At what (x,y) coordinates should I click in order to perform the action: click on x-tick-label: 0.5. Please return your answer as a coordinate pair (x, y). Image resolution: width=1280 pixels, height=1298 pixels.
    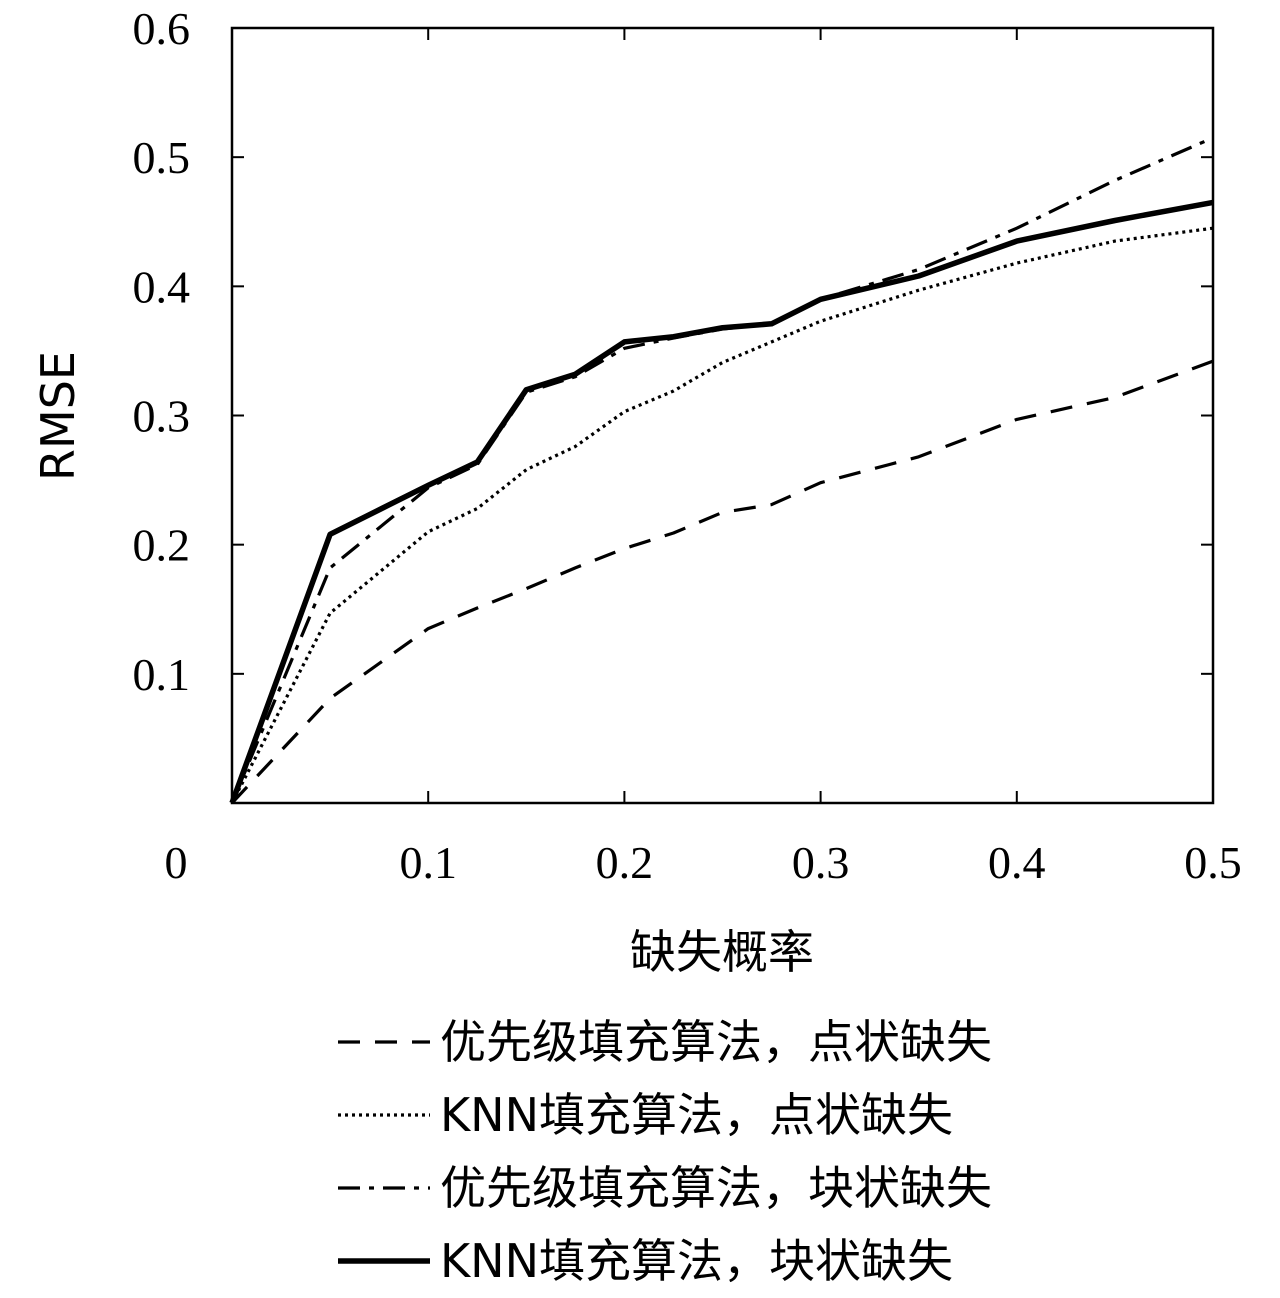
    Looking at the image, I should click on (1213, 862).